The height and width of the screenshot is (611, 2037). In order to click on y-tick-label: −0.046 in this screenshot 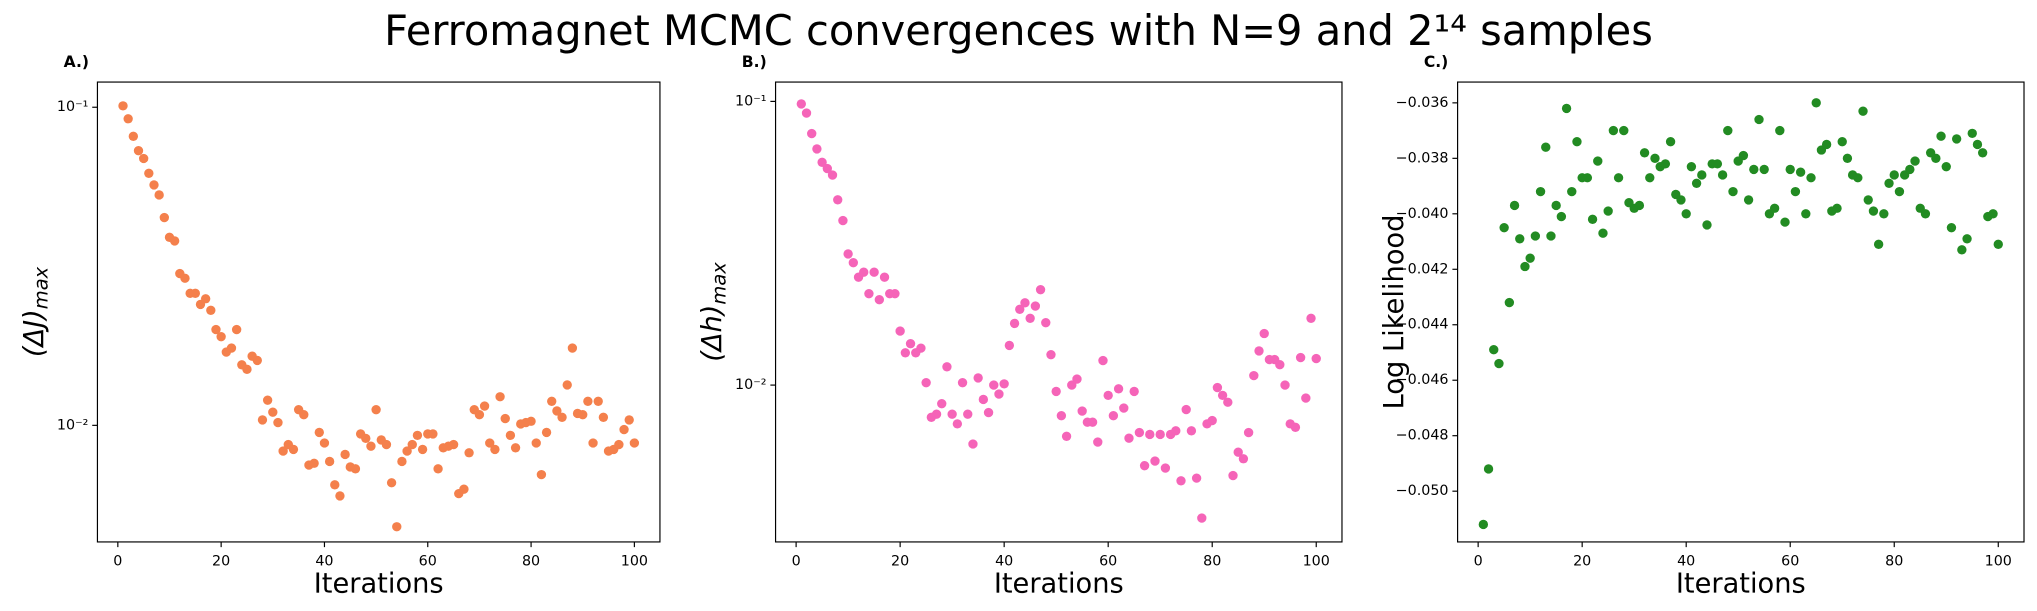, I will do `click(1422, 380)`.